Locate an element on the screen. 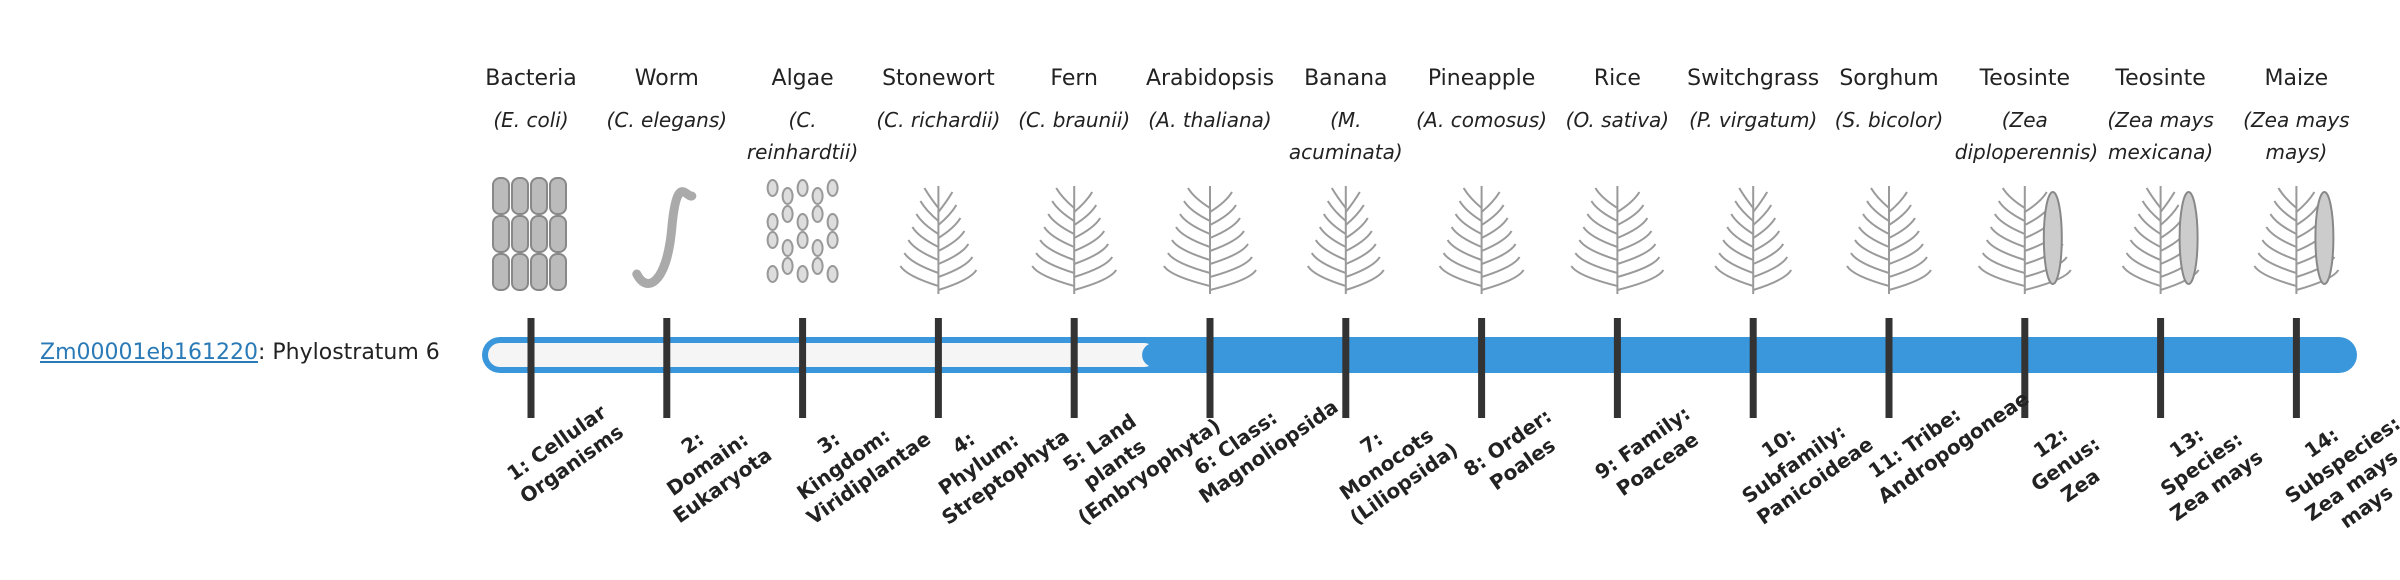 Image resolution: width=2400 pixels, height=580 pixels. organism-species: (O. sativa) is located at coordinates (1617, 120).